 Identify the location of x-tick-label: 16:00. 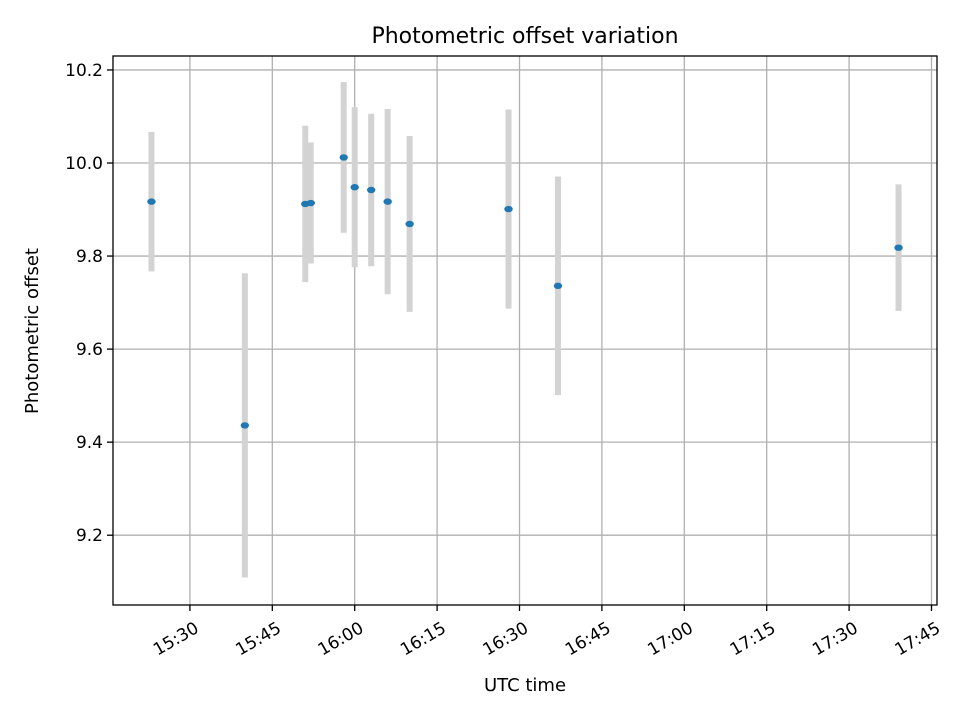
(341, 639).